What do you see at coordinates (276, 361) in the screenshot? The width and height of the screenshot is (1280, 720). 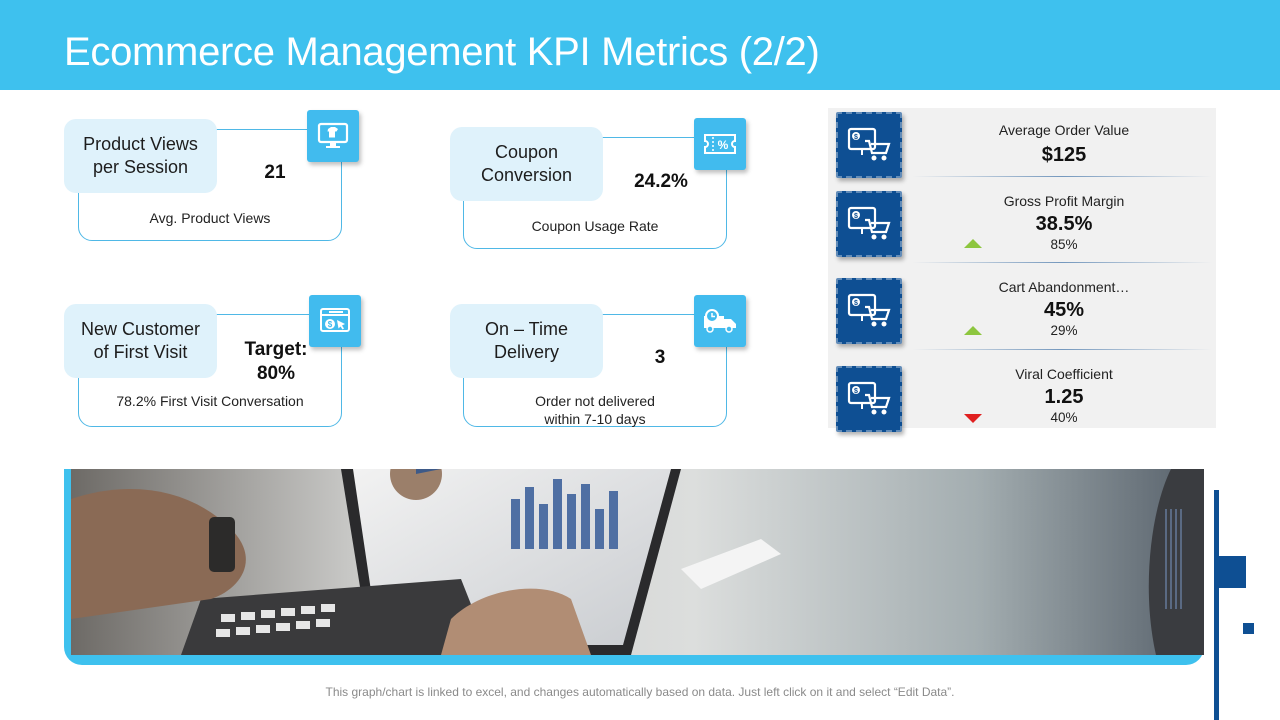 I see `card-value: Target: 80%` at bounding box center [276, 361].